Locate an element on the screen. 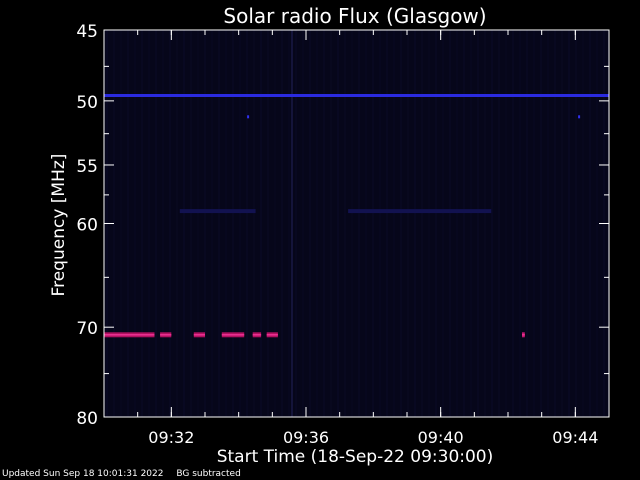 The image size is (640, 480). y-tick-label: 70 is located at coordinates (87, 329).